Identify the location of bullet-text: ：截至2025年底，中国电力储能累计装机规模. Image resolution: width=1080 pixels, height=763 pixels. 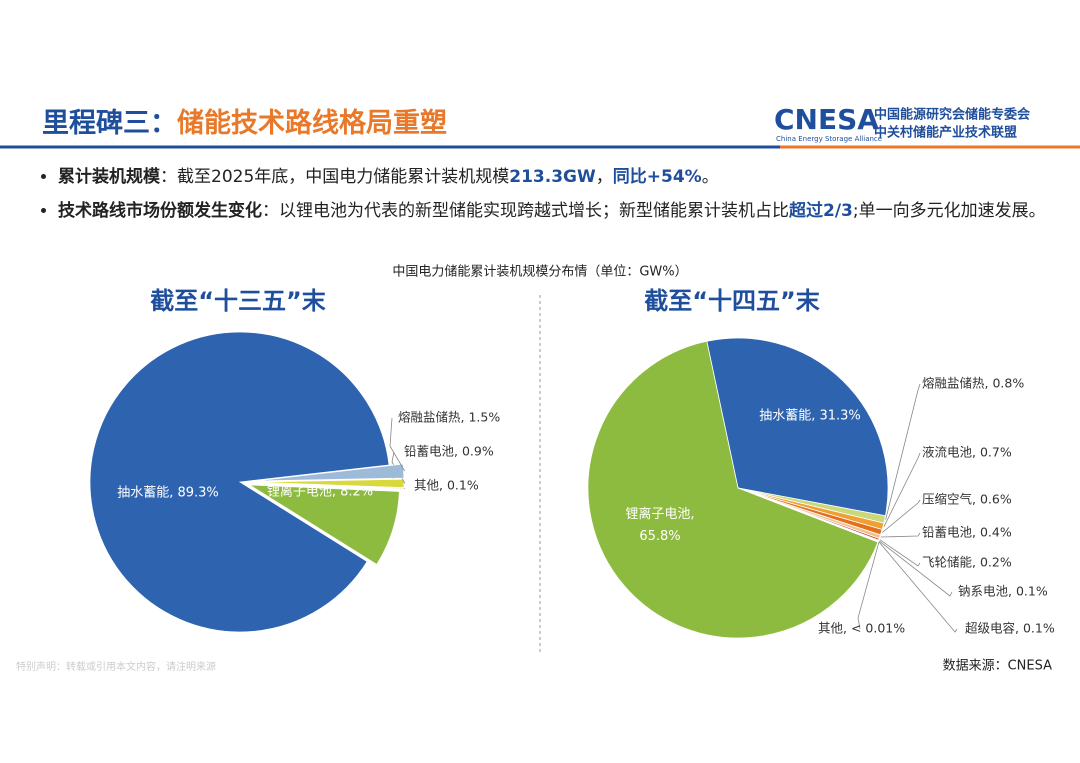
(335, 177).